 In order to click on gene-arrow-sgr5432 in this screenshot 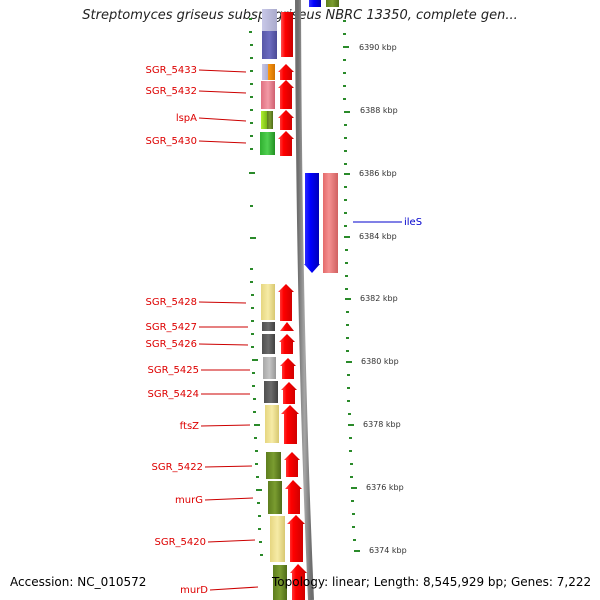, I will do `click(286, 94)`.